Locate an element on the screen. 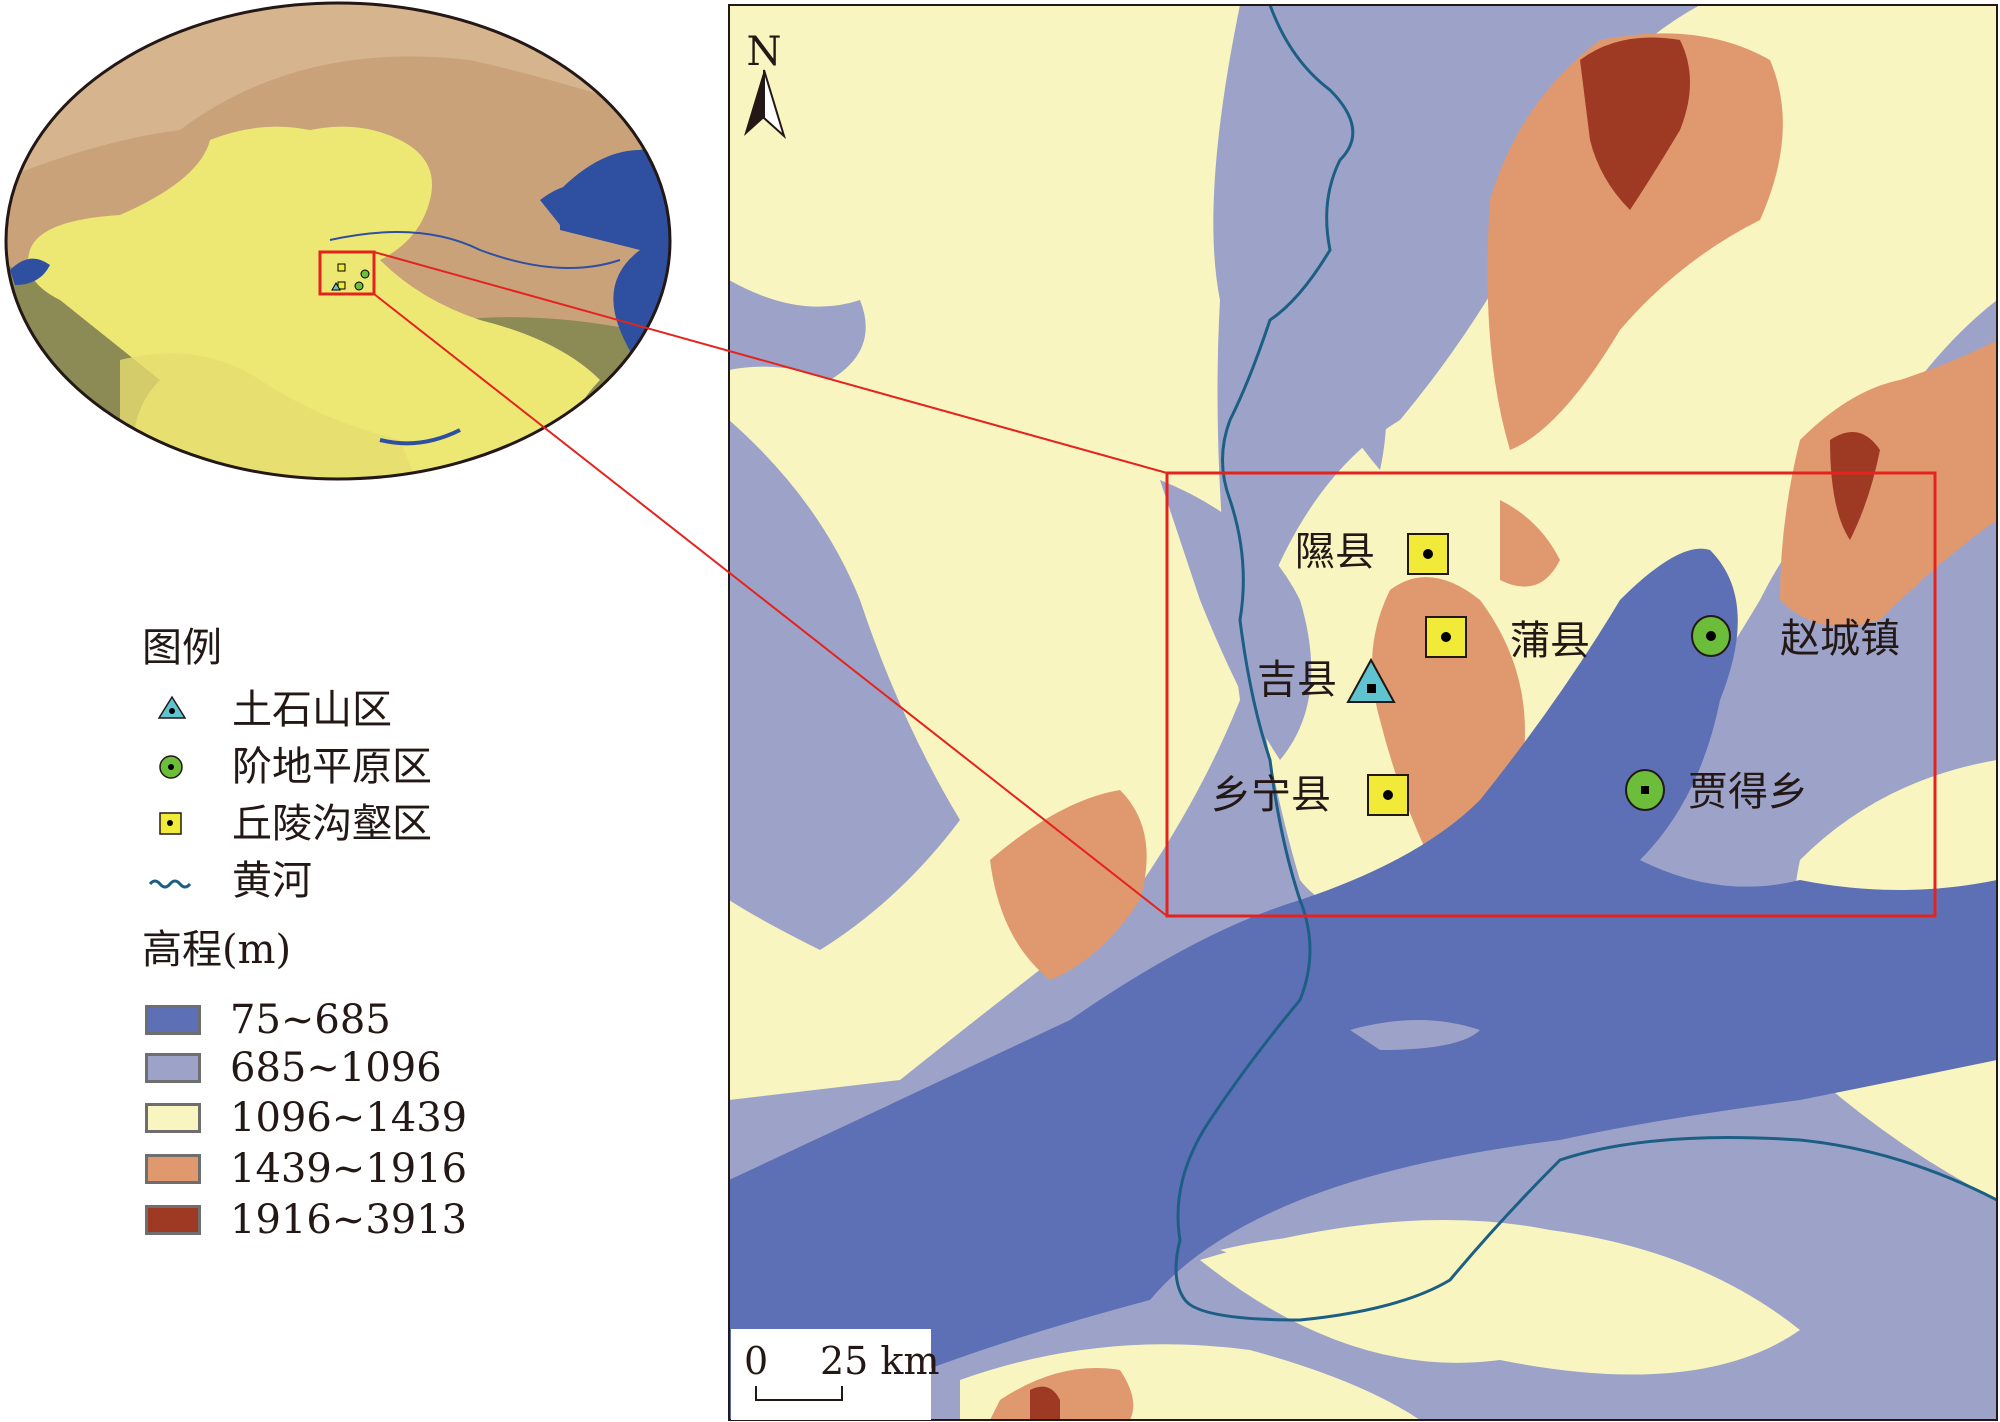 This screenshot has width=2000, height=1422. site-marker-zhaocheng is located at coordinates (1711, 636).